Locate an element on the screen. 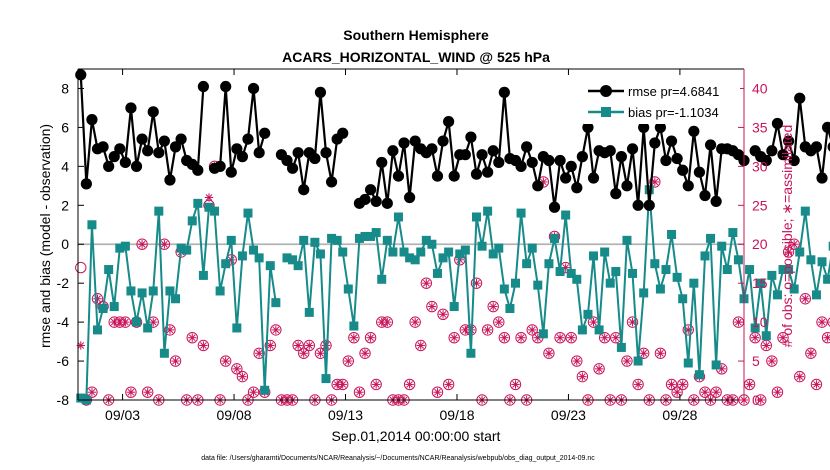 Image resolution: width=830 pixels, height=470 pixels. y-tick-label: -8 is located at coordinates (63, 400).